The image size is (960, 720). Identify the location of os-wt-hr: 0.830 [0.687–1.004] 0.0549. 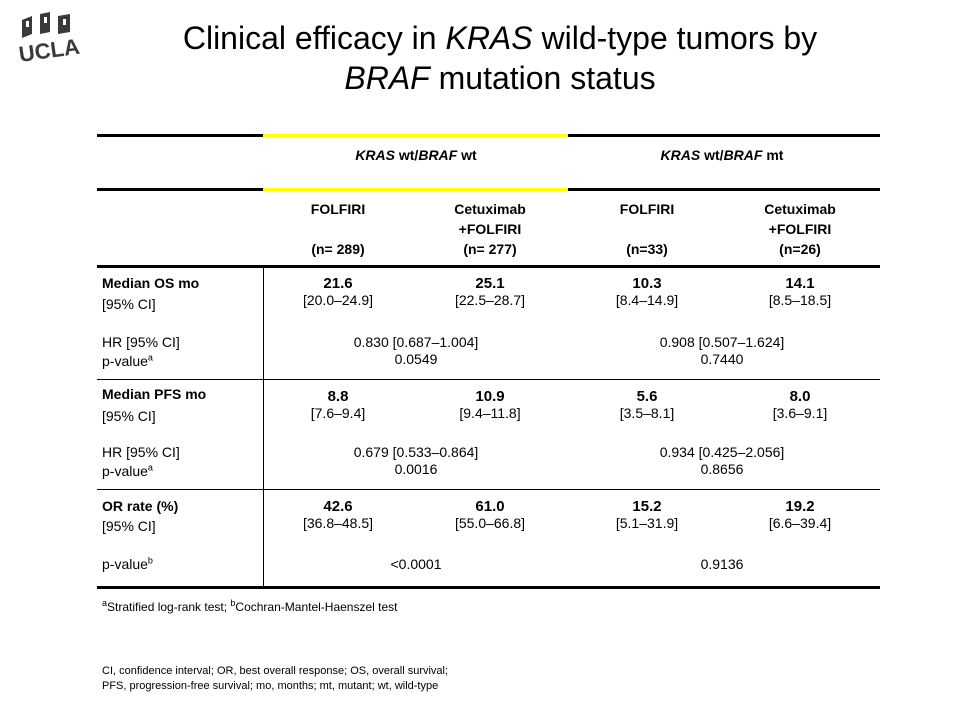
(416, 350).